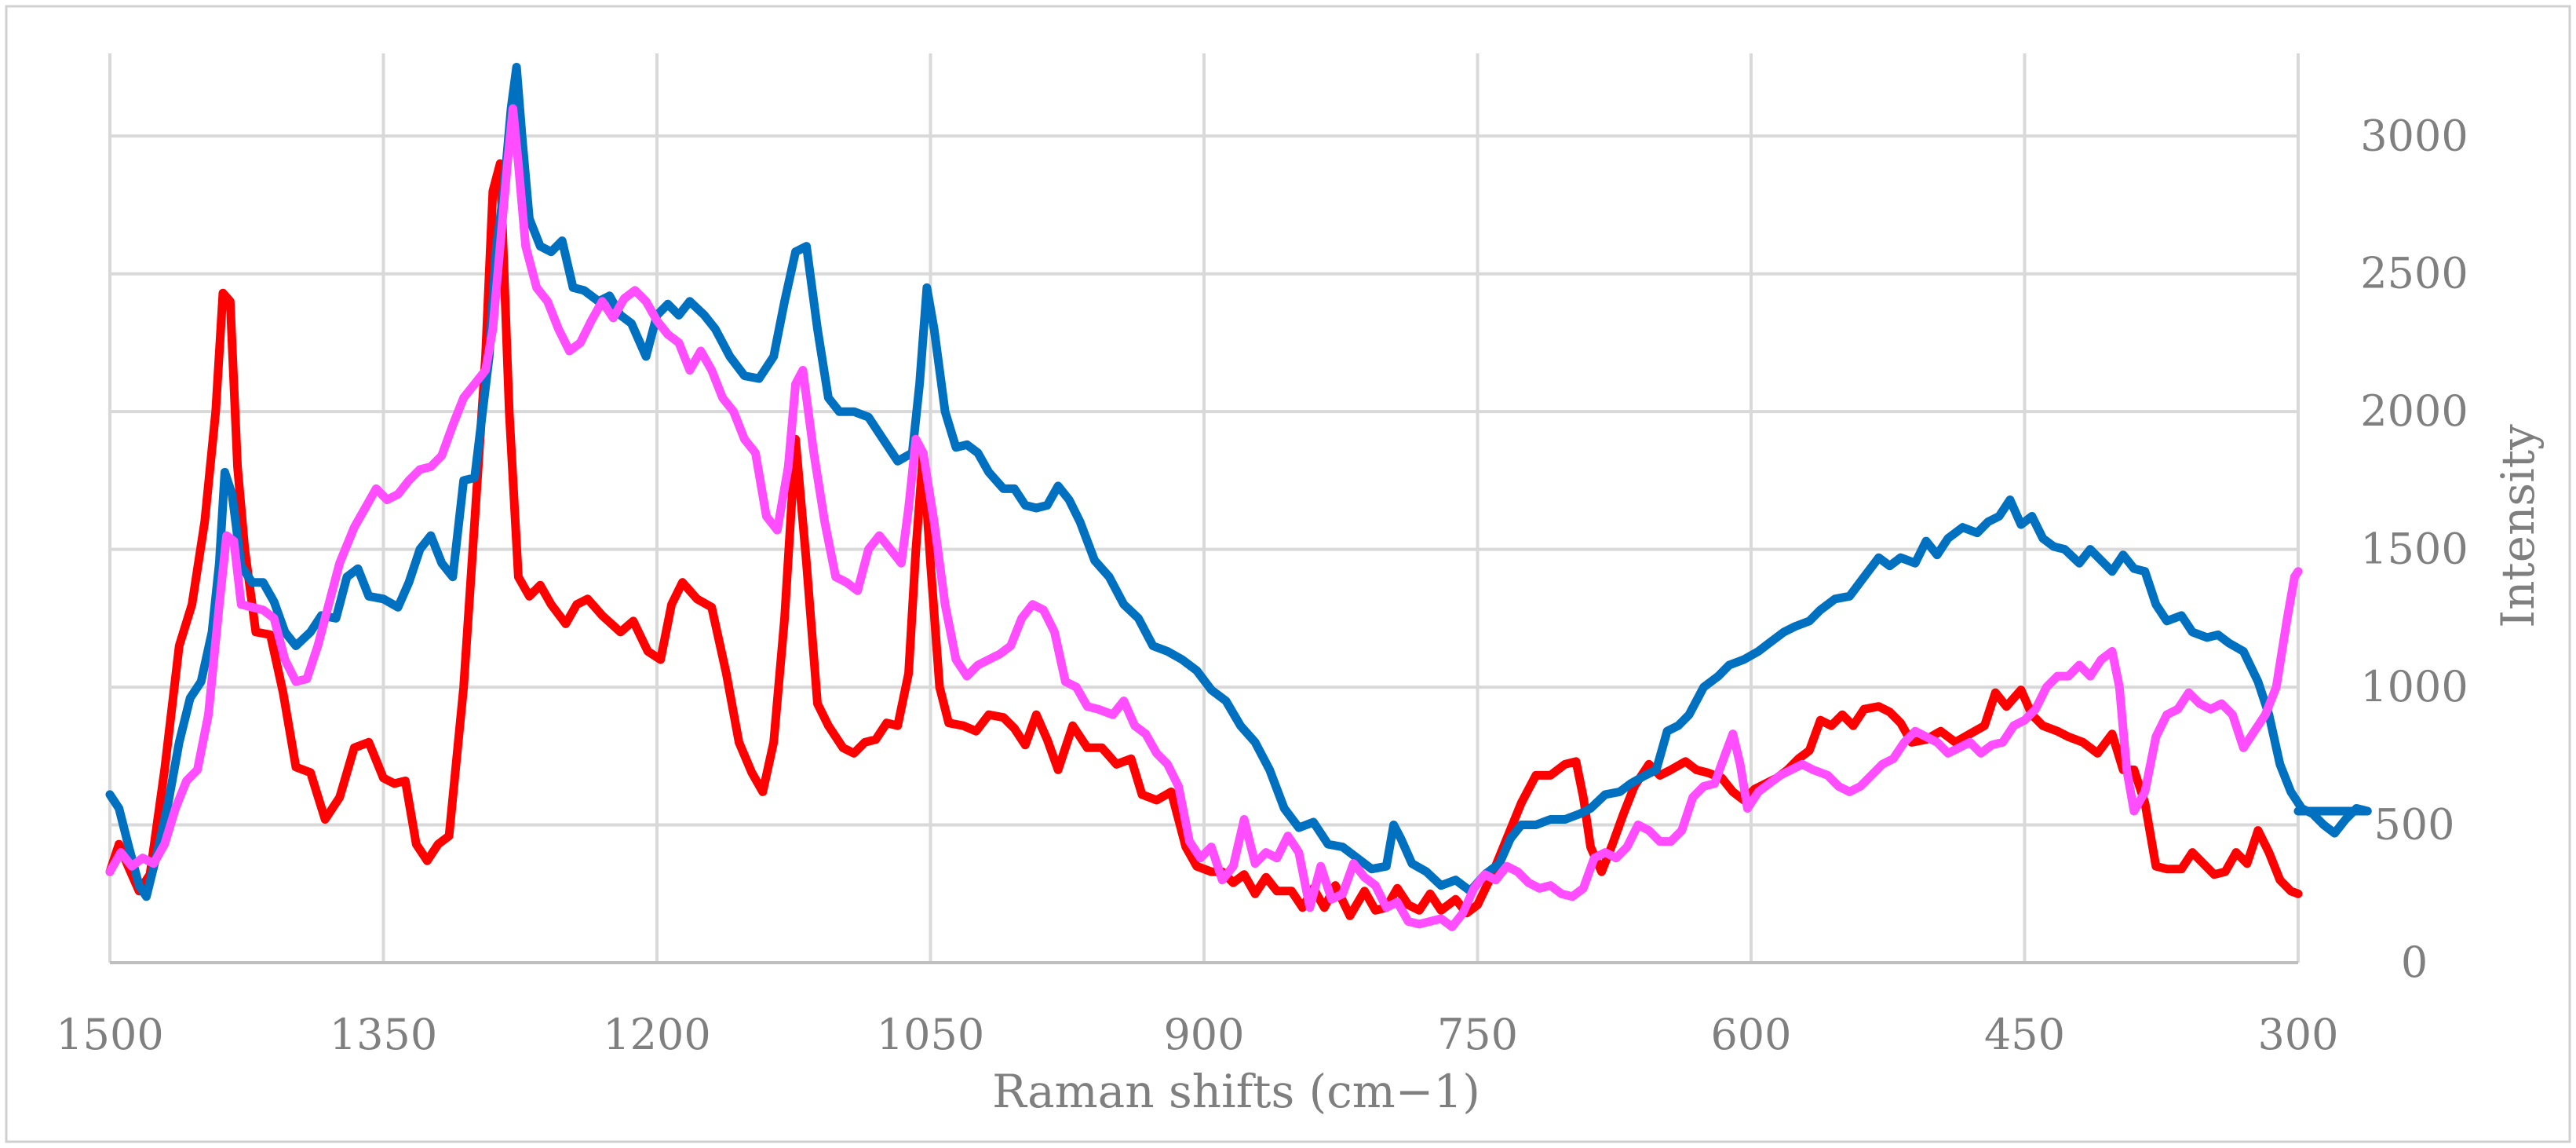  Describe the element at coordinates (383, 1034) in the screenshot. I see `x-tick-label: 1350` at that location.